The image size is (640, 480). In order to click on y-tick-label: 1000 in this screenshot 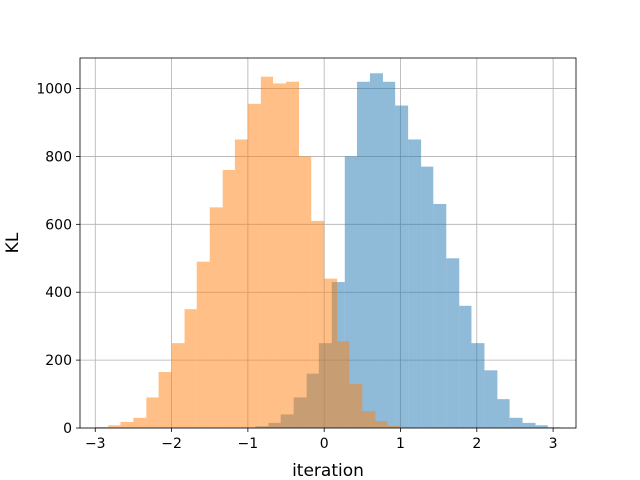, I will do `click(54, 90)`.